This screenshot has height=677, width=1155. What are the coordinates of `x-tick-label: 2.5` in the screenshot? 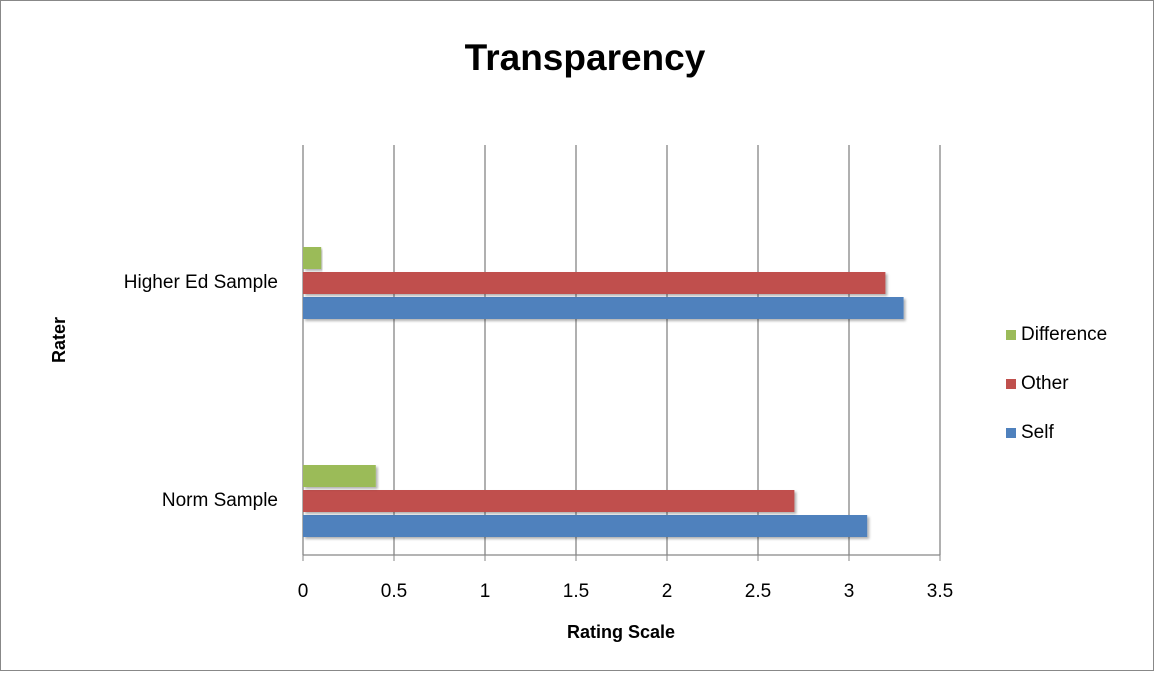 It's located at (758, 591).